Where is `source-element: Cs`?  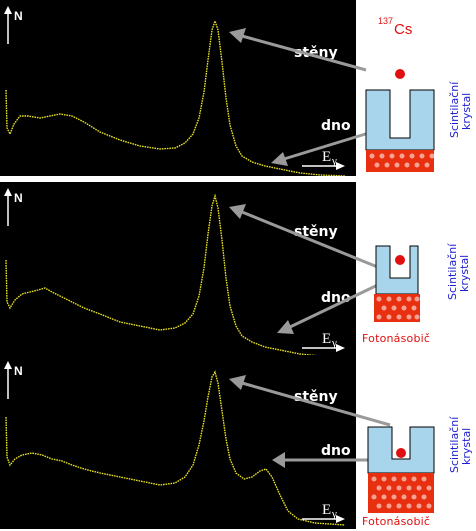 source-element: Cs is located at coordinates (403, 29).